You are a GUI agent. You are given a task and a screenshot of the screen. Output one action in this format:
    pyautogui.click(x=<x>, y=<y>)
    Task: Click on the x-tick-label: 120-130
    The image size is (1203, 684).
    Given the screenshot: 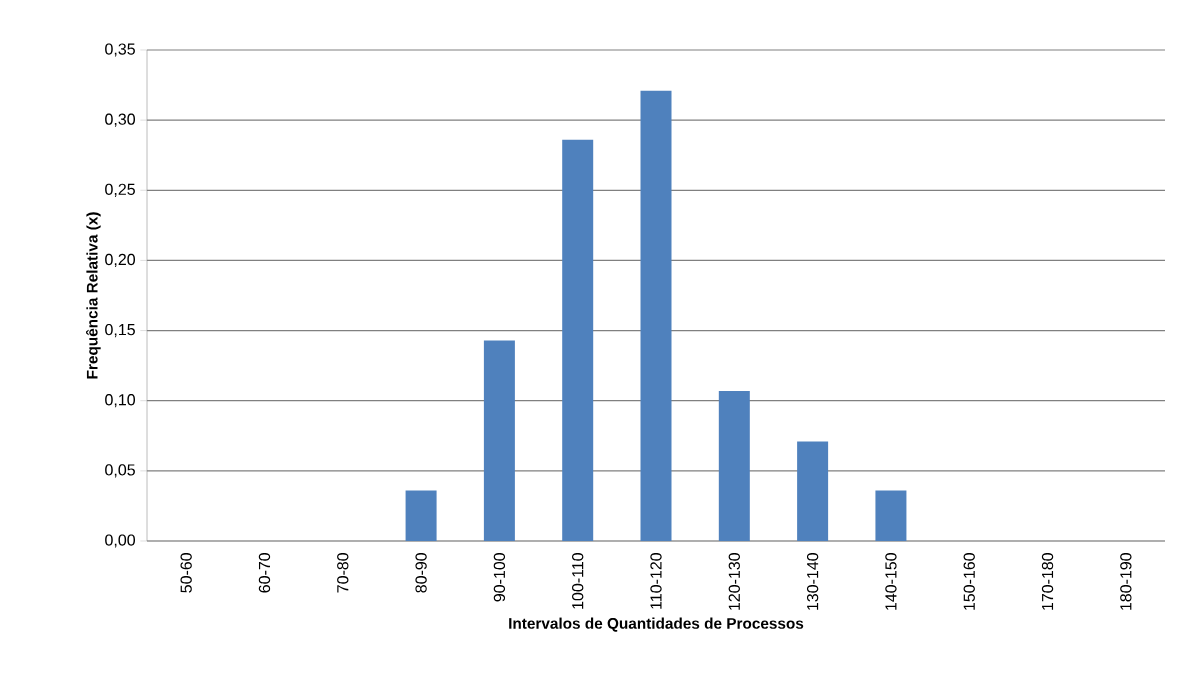 What is the action you would take?
    pyautogui.click(x=734, y=581)
    